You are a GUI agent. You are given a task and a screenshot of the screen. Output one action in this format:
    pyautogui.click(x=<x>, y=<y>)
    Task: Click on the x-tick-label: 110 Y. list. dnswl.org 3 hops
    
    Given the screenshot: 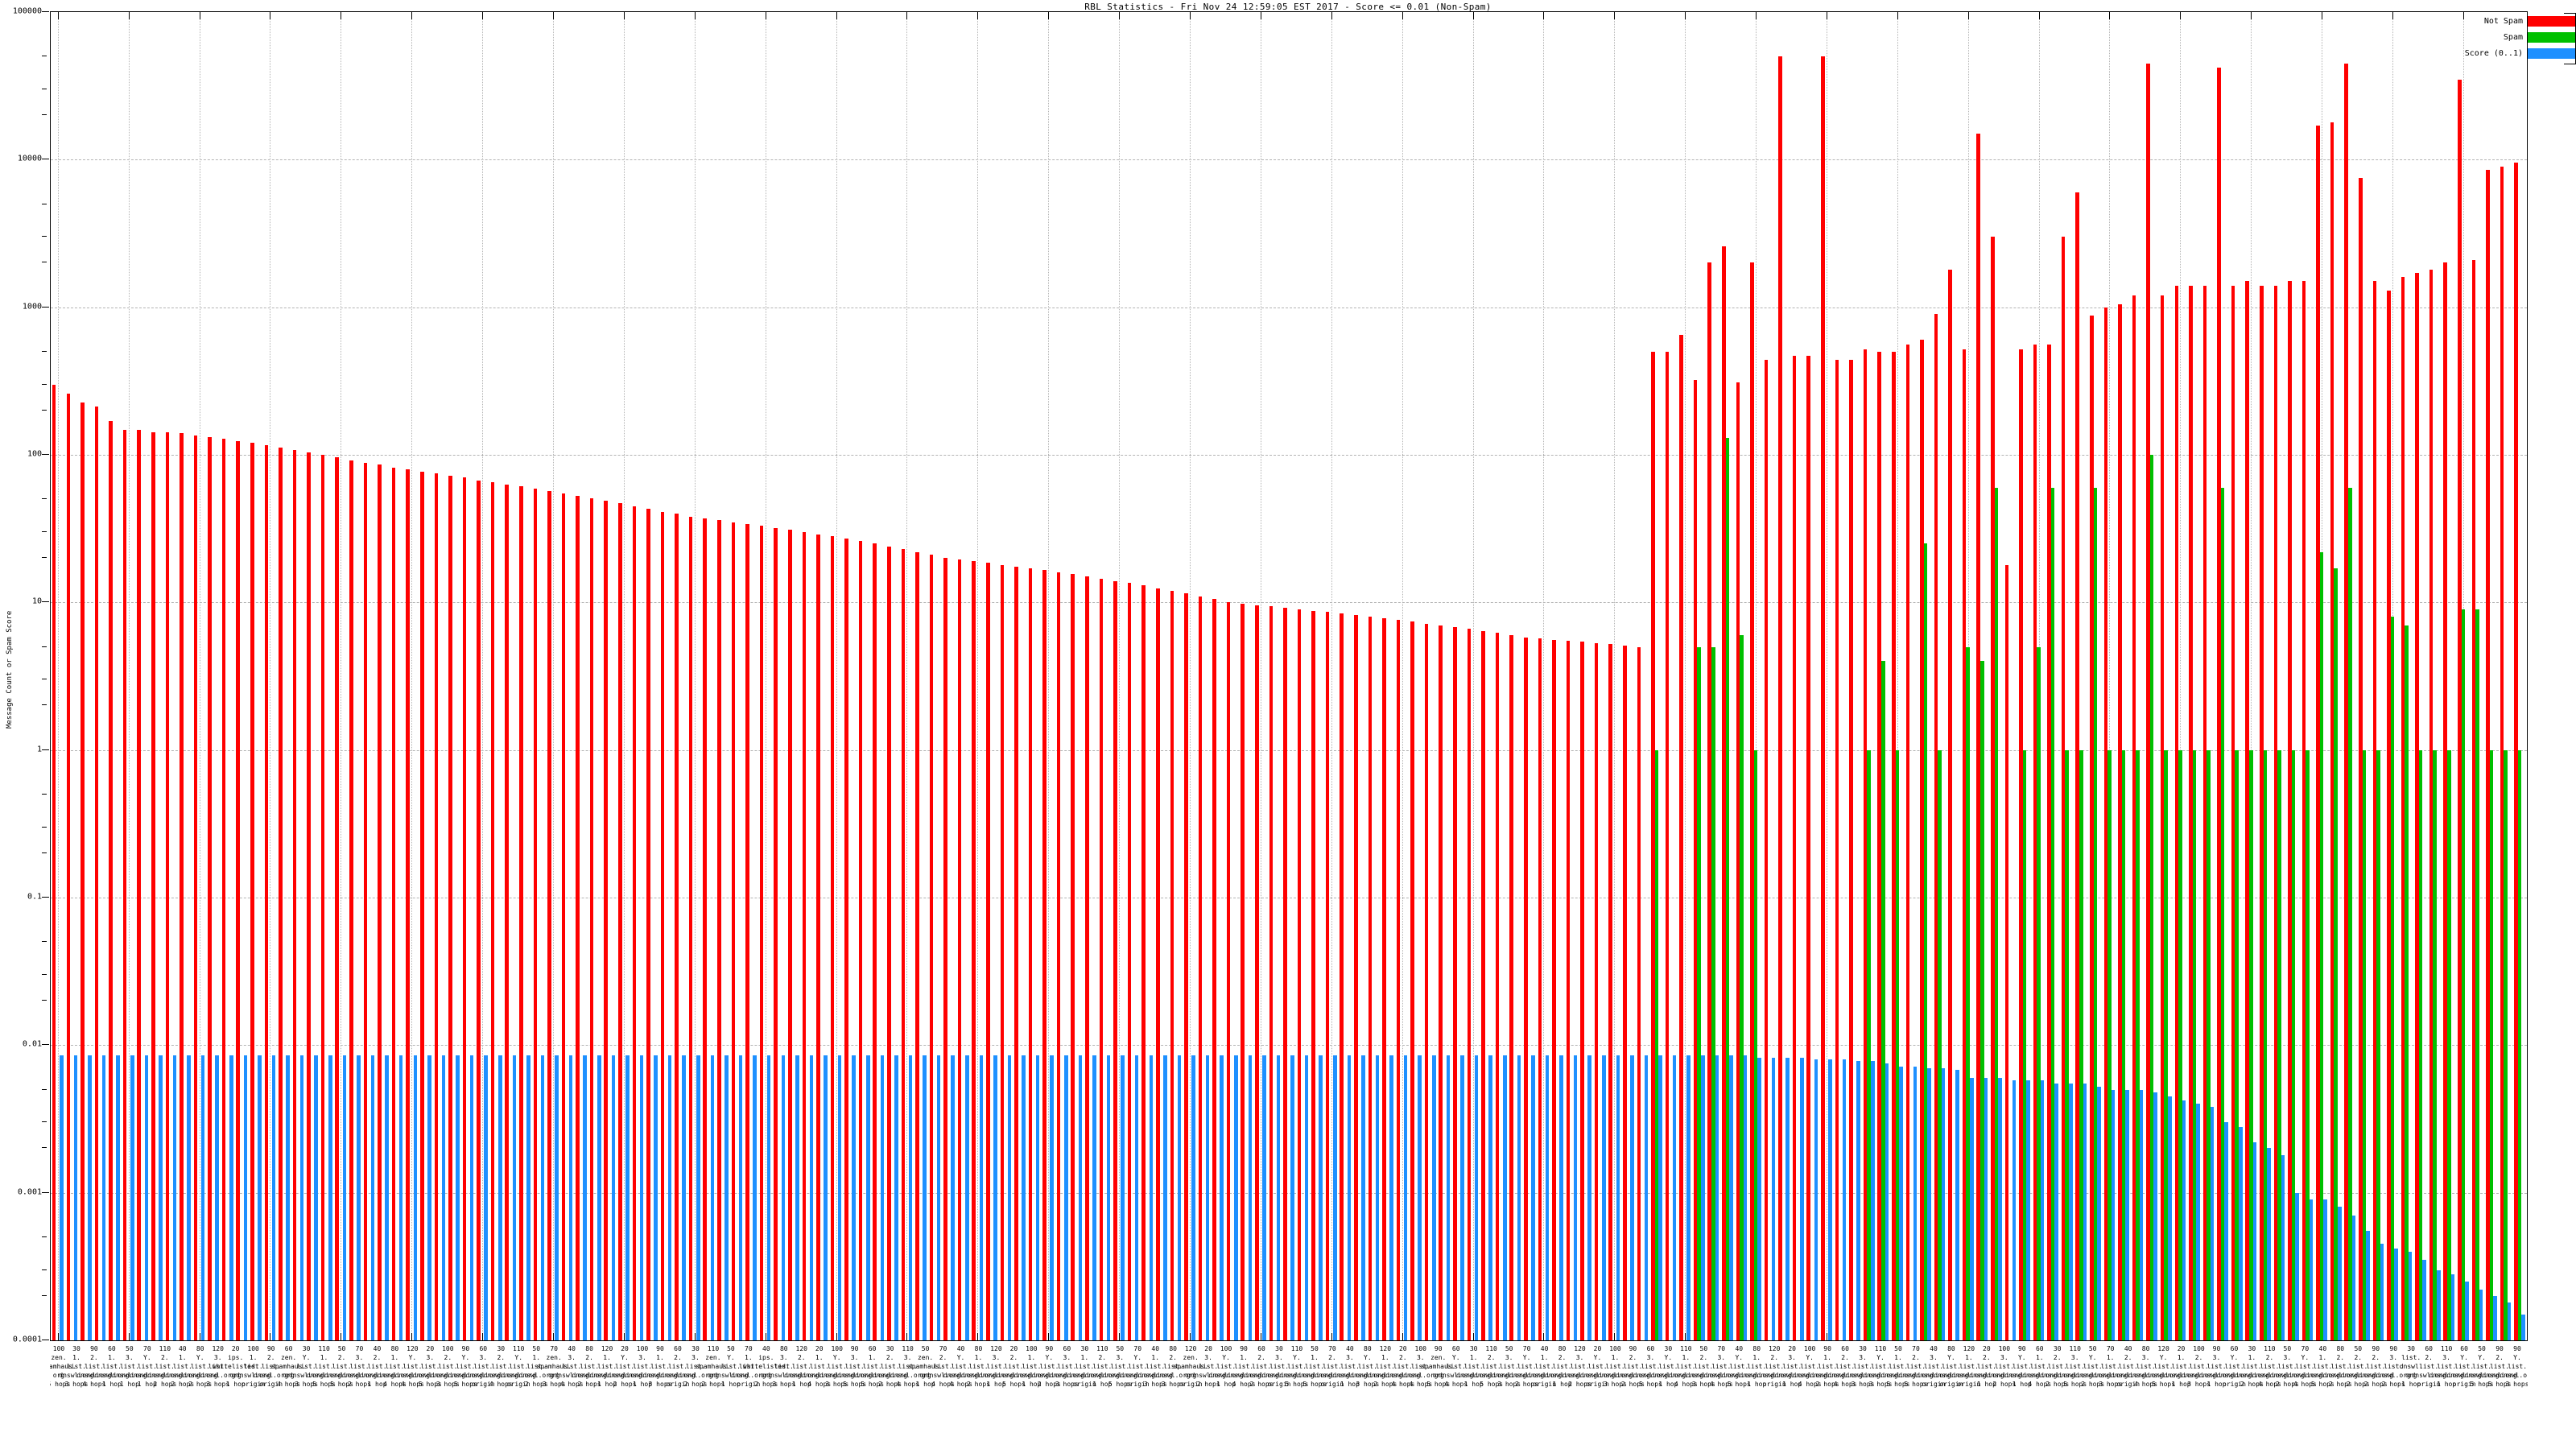 What is the action you would take?
    pyautogui.click(x=1880, y=1366)
    